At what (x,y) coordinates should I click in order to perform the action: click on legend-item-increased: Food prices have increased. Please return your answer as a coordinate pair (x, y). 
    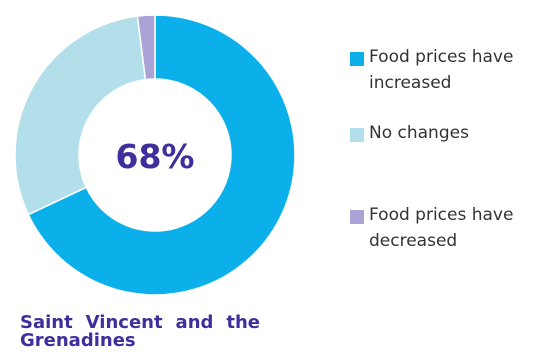
    Looking at the image, I should click on (442, 70).